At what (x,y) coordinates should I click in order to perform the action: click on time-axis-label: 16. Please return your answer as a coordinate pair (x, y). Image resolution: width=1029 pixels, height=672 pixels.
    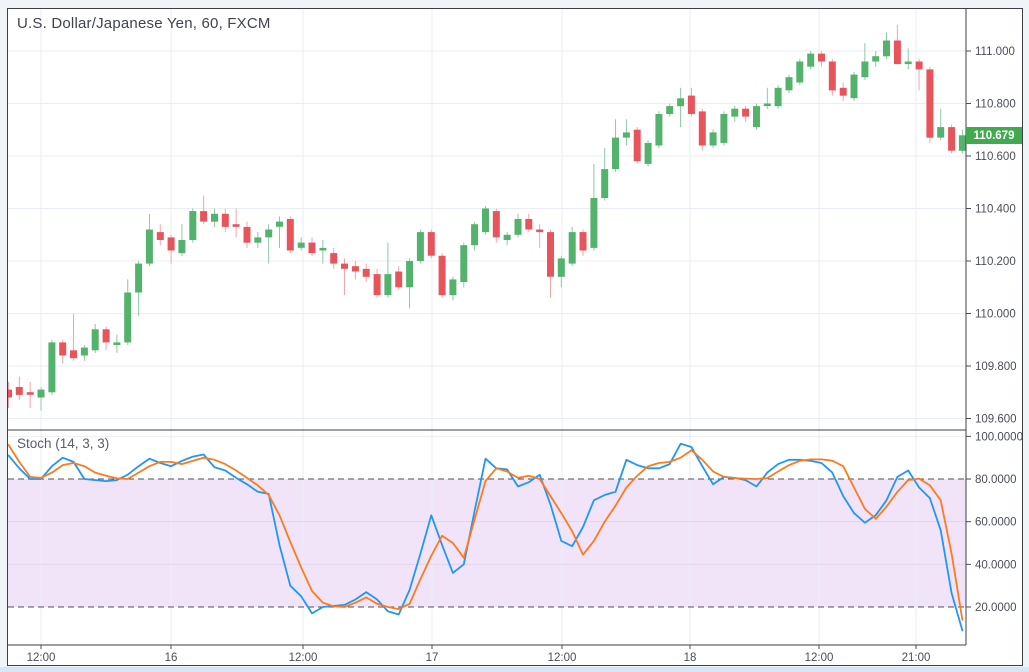
    Looking at the image, I should click on (171, 658).